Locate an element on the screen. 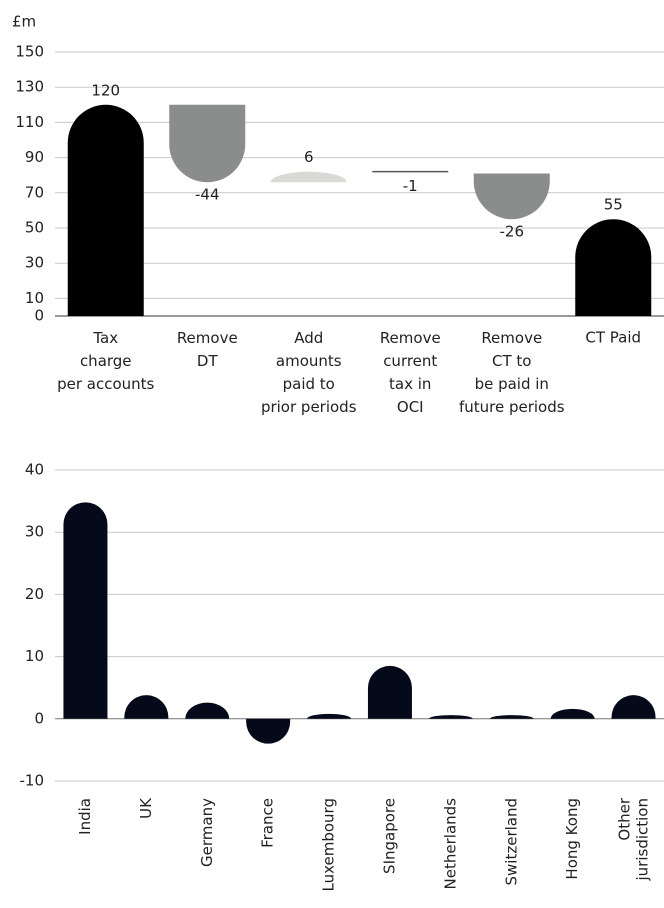 This screenshot has width=664, height=908. y-axis-label: £m is located at coordinates (24, 22).